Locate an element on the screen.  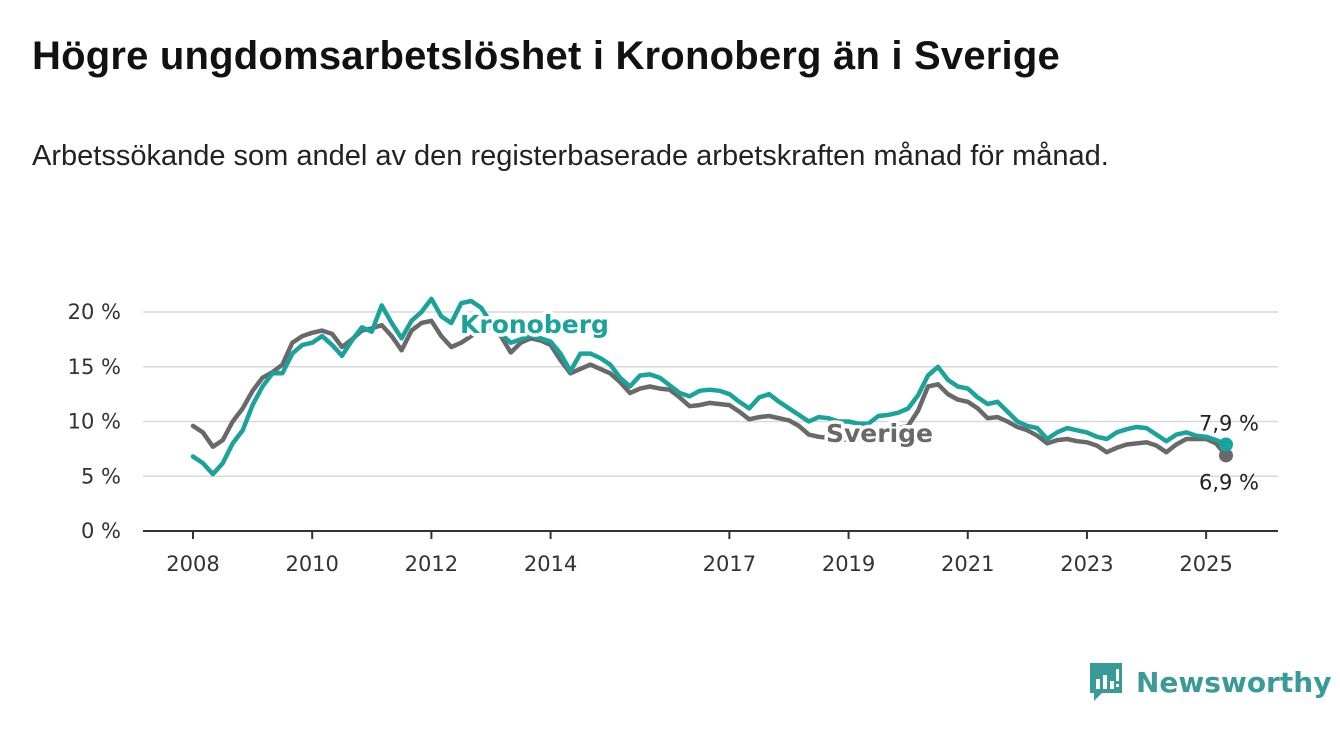
y-axis-ticks: 0 % 5 % 10 % 15 % 20 % is located at coordinates (94, 421).